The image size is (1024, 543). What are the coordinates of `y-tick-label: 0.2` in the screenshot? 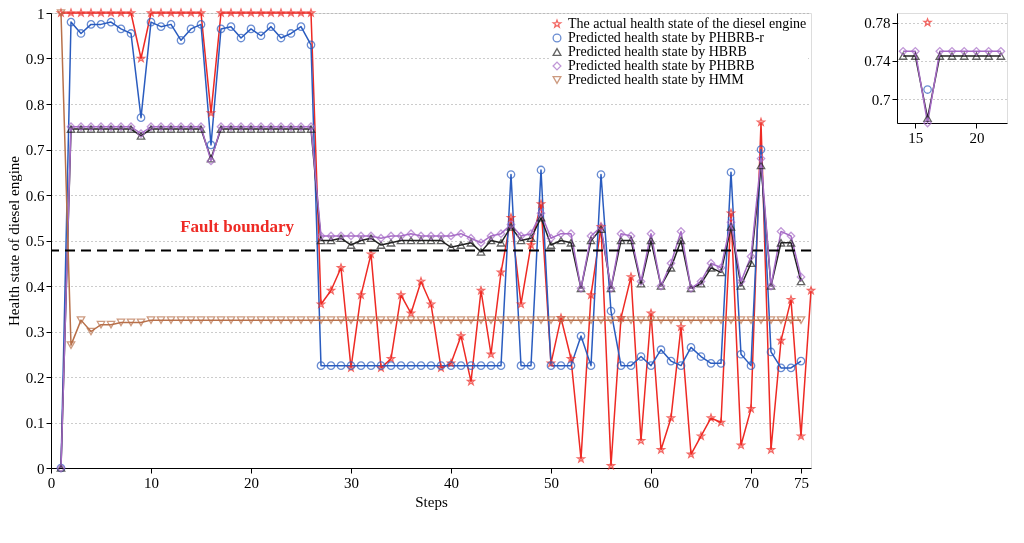 It's located at (35, 377).